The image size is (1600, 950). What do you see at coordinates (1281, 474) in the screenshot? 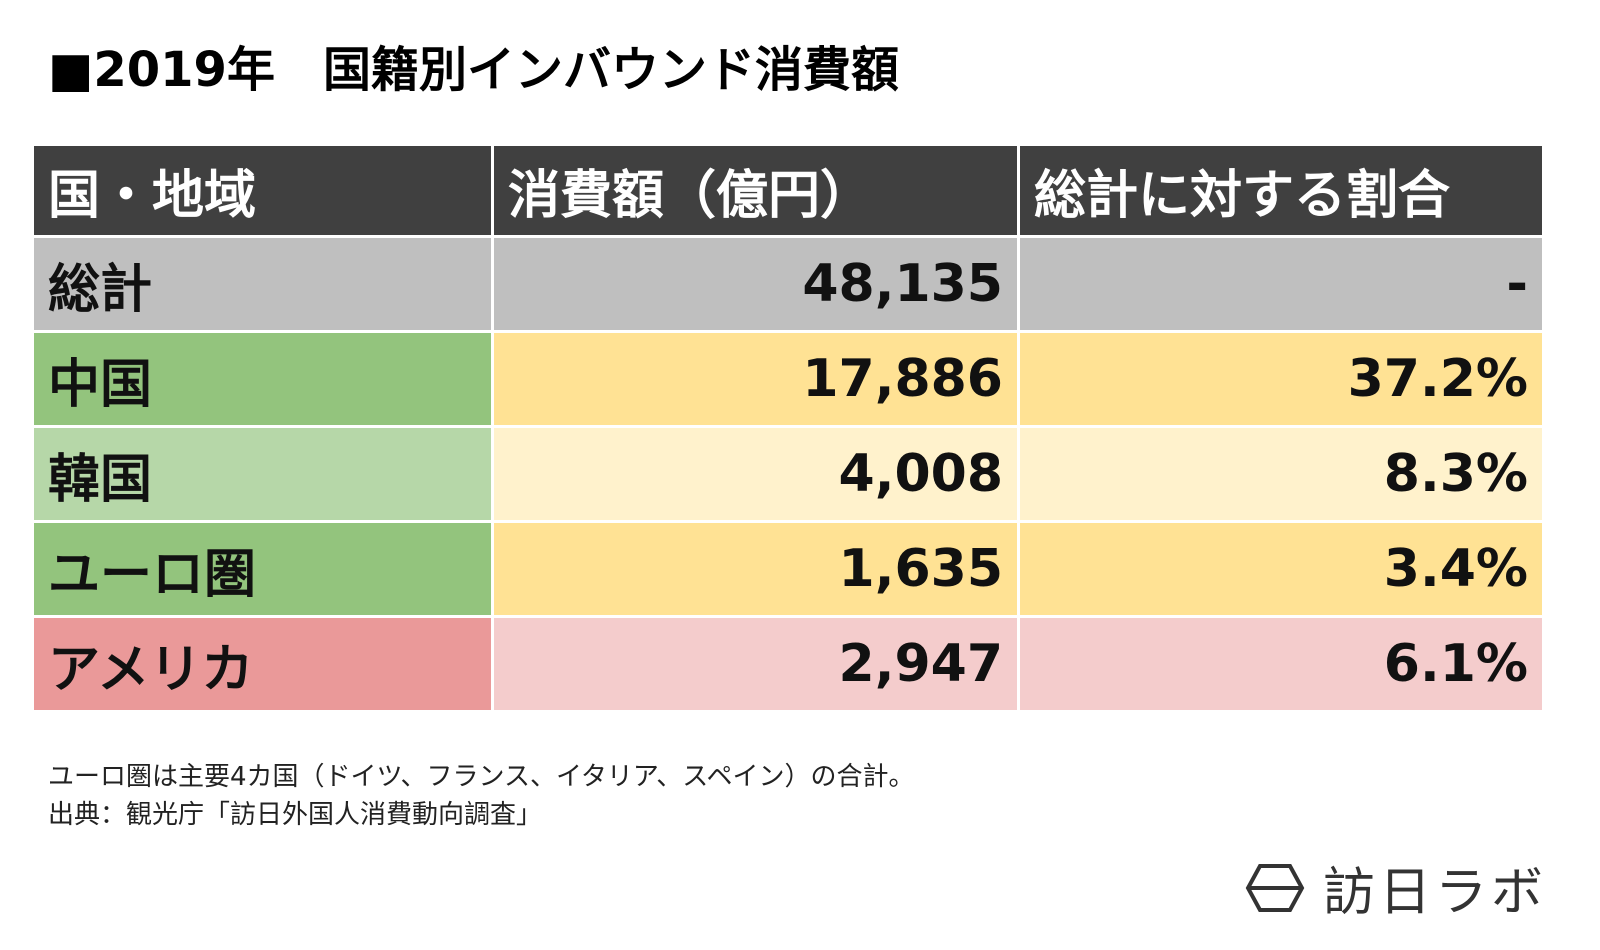
I see `share-cell: 8.3%` at bounding box center [1281, 474].